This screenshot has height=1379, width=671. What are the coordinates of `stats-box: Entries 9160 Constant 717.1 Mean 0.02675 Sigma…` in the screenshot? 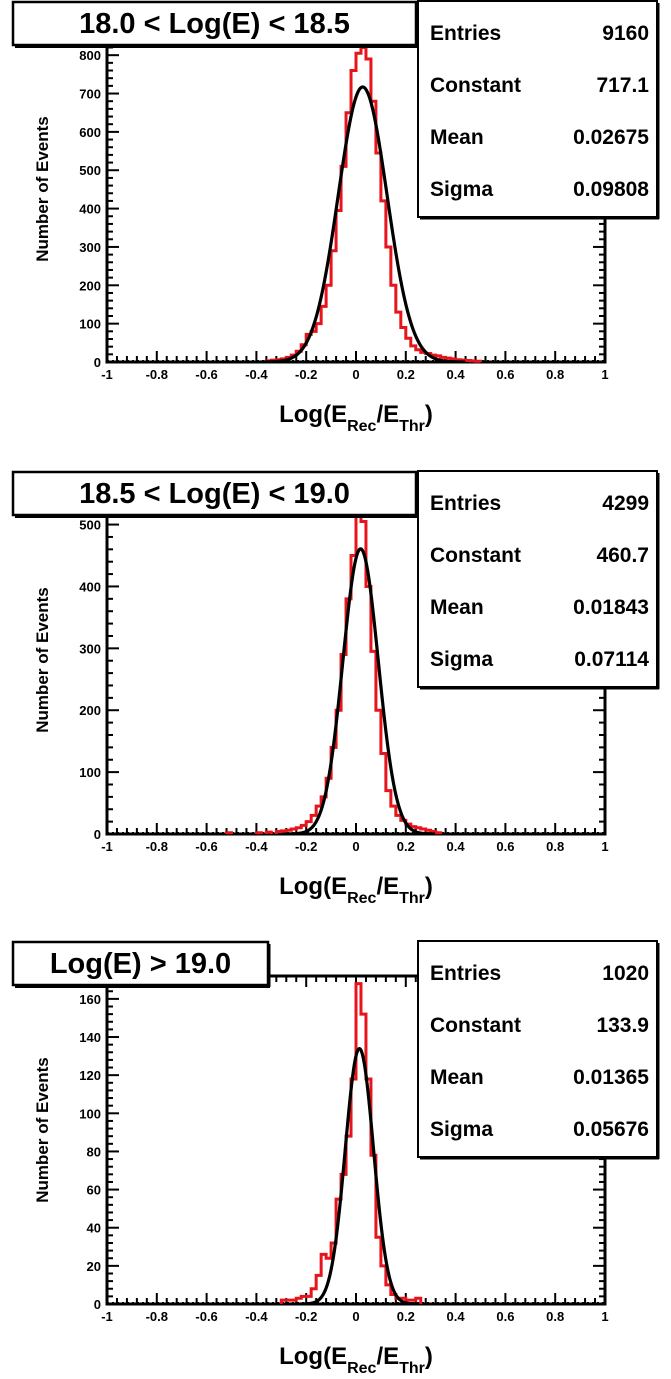 It's located at (538, 110).